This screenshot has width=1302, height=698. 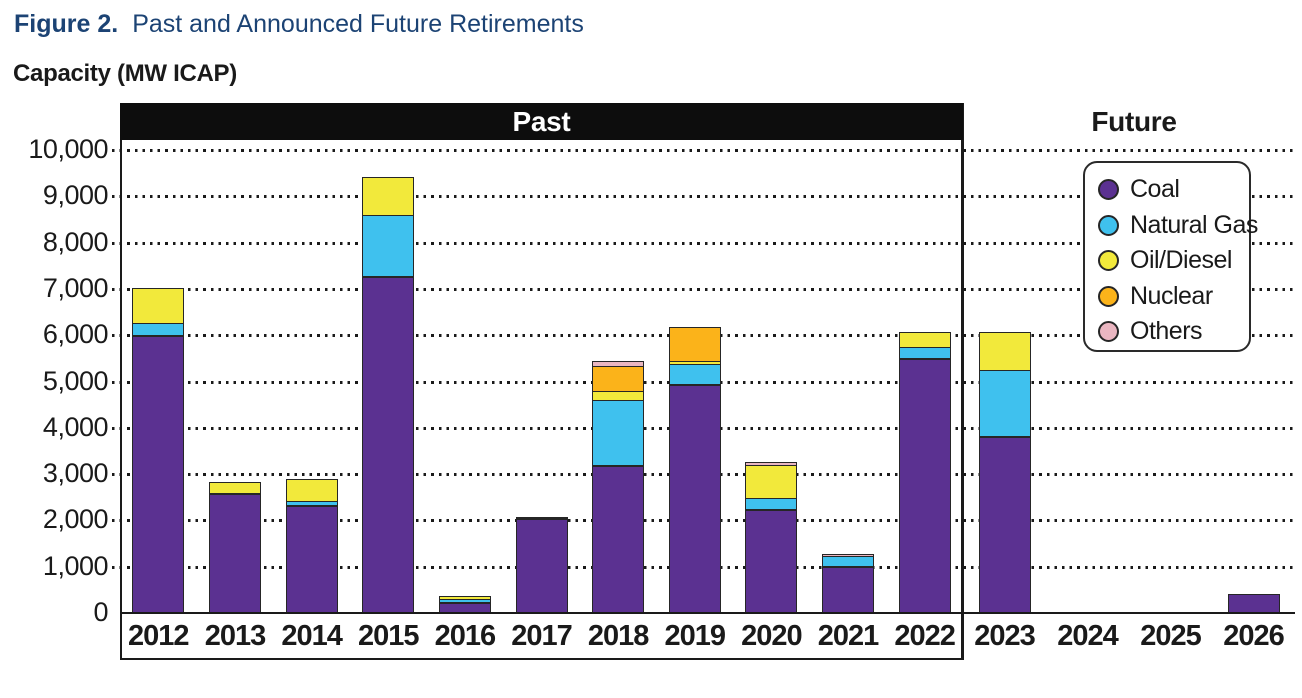 I want to click on bar-2017, so click(x=541, y=564).